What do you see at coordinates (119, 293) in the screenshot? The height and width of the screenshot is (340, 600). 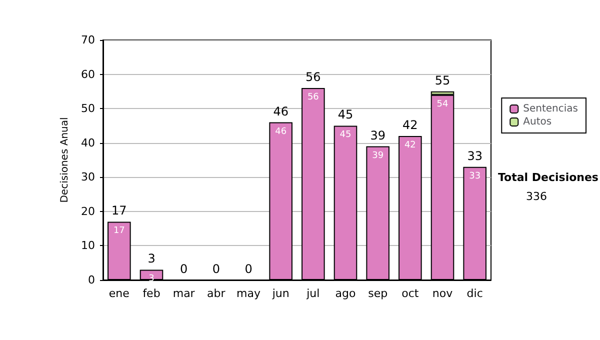 I see `x-tick-label: ene` at bounding box center [119, 293].